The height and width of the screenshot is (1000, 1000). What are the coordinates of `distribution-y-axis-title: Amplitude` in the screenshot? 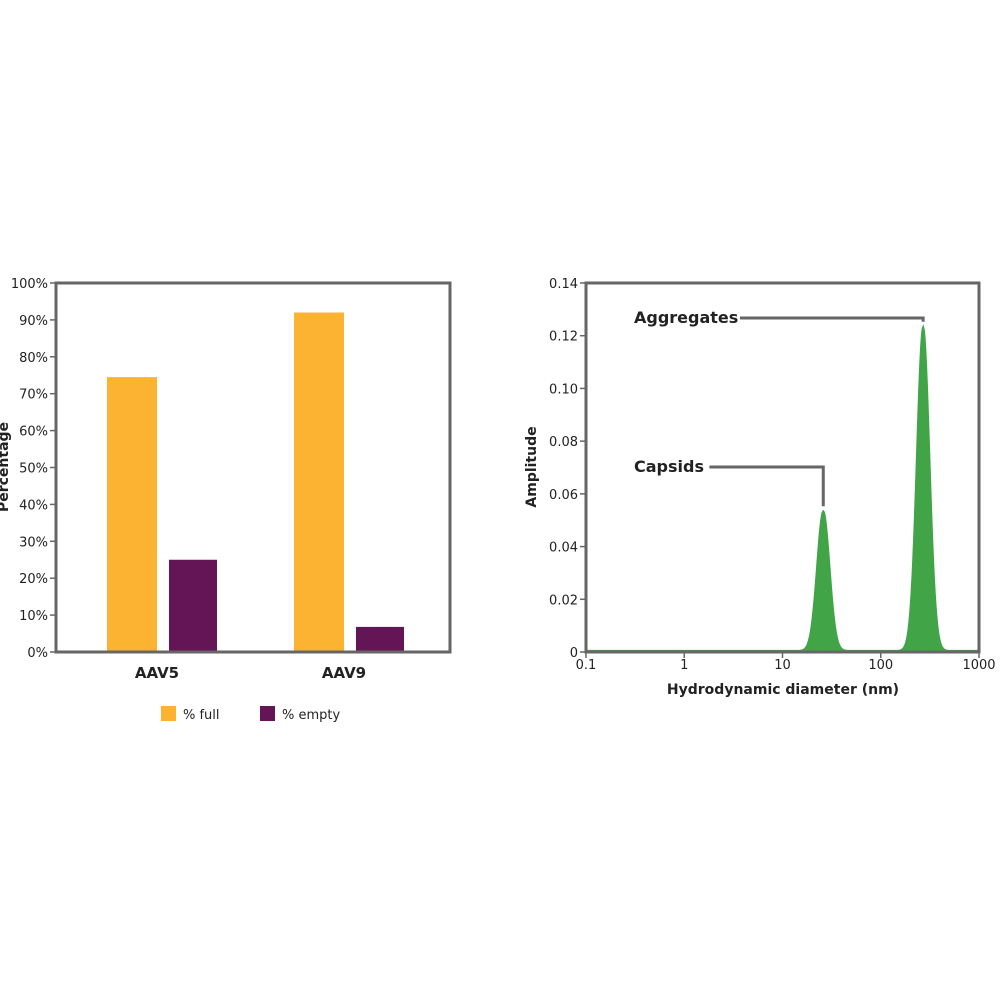 It's located at (532, 466).